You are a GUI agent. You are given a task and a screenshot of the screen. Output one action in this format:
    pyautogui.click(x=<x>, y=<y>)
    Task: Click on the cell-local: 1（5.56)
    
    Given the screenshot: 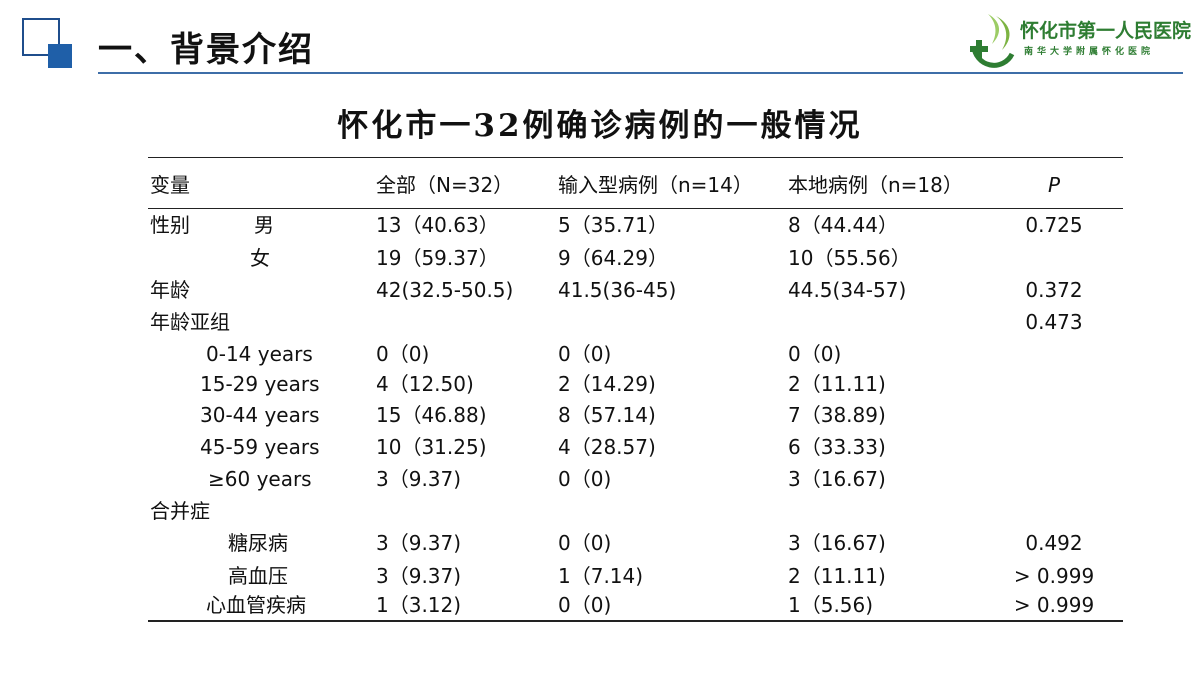 What is the action you would take?
    pyautogui.click(x=831, y=605)
    